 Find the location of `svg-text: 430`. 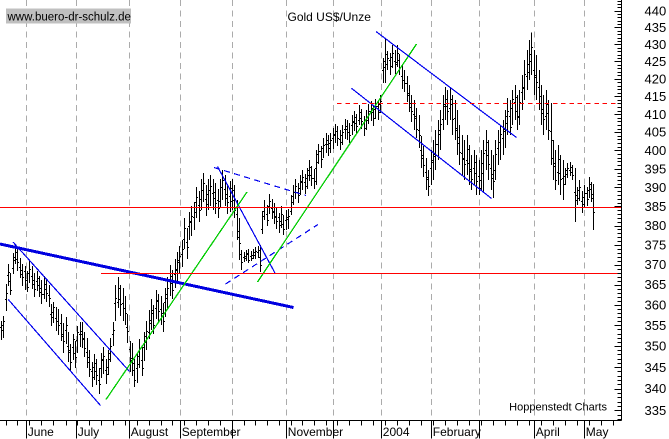

svg-text: 430 is located at coordinates (656, 44).